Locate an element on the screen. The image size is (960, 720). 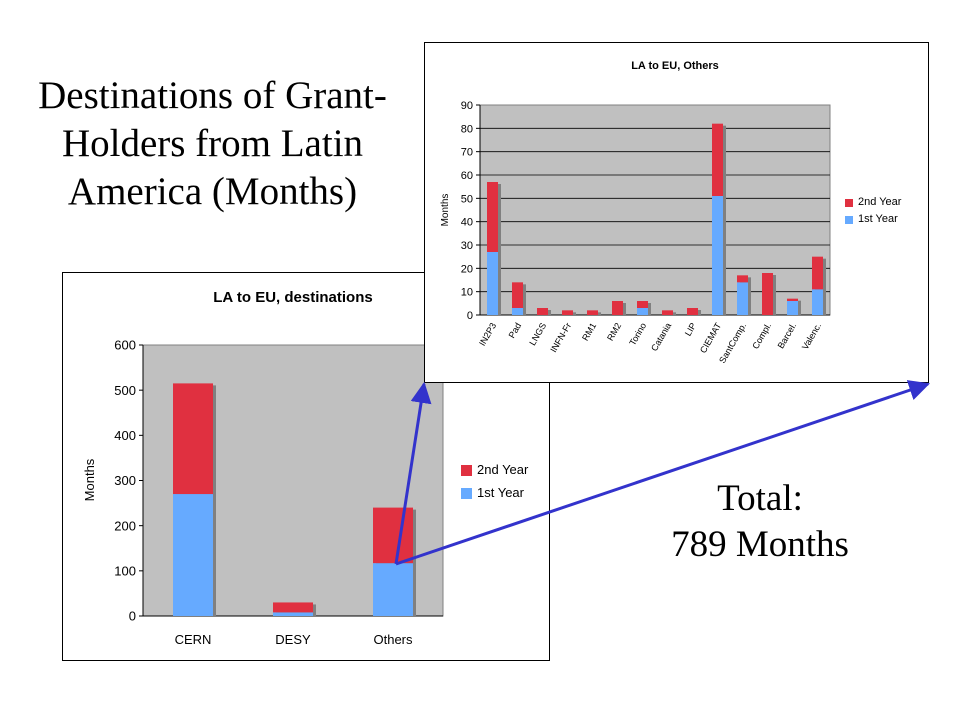
slide-title-line: Holders from Latin is located at coordinates (212, 143).